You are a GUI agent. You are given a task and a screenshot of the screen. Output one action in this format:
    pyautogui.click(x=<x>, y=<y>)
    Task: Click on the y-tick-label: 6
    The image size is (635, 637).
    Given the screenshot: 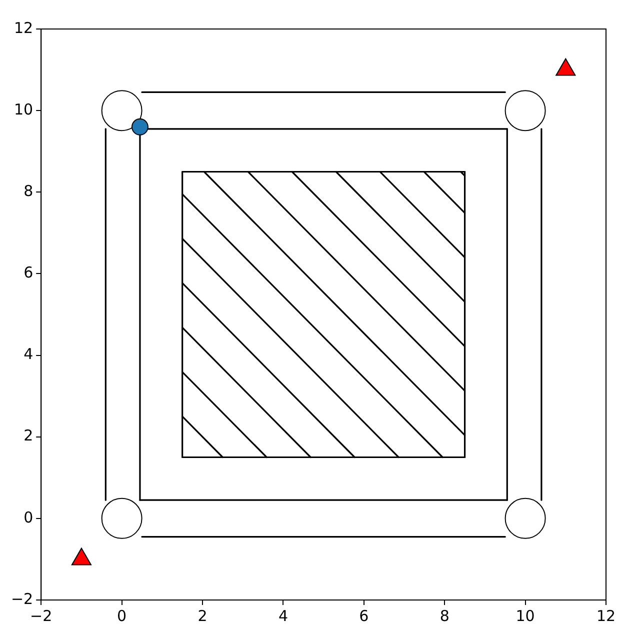 What is the action you would take?
    pyautogui.click(x=29, y=273)
    